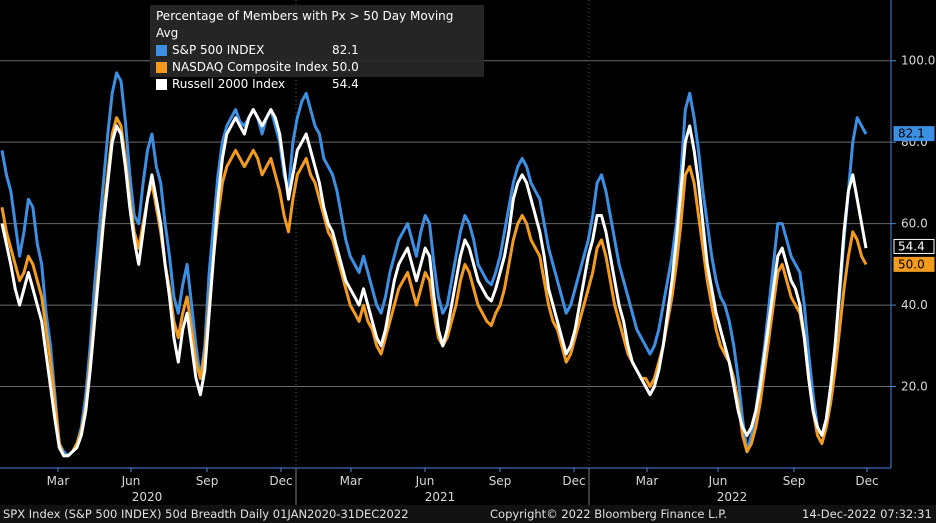 The width and height of the screenshot is (936, 523). Describe the element at coordinates (914, 224) in the screenshot. I see `y-tick-label: 60.0` at that location.